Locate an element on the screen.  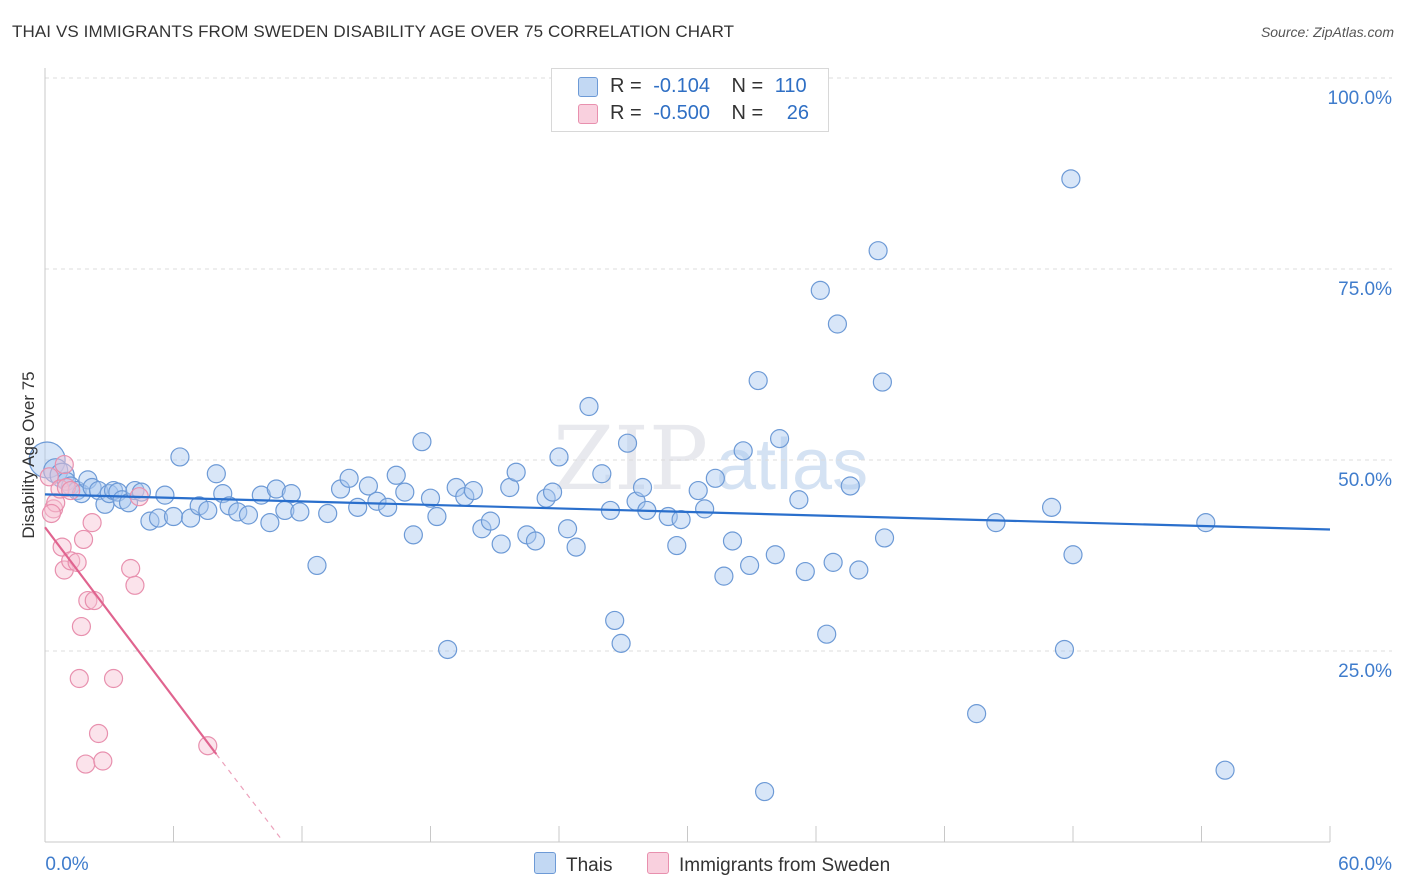
trend-line-sweden-extension is located at coordinates (248, 796).